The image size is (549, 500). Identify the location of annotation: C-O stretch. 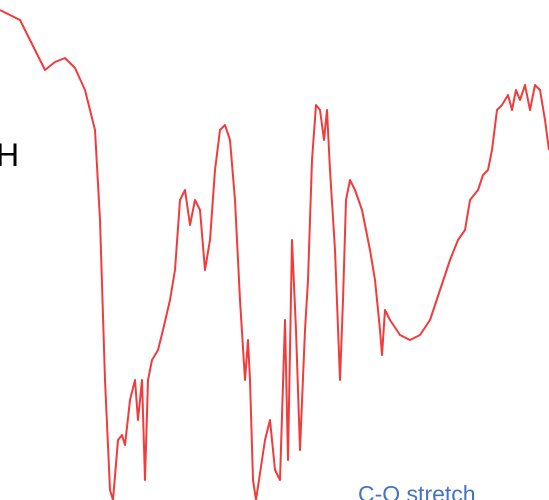
(417, 490).